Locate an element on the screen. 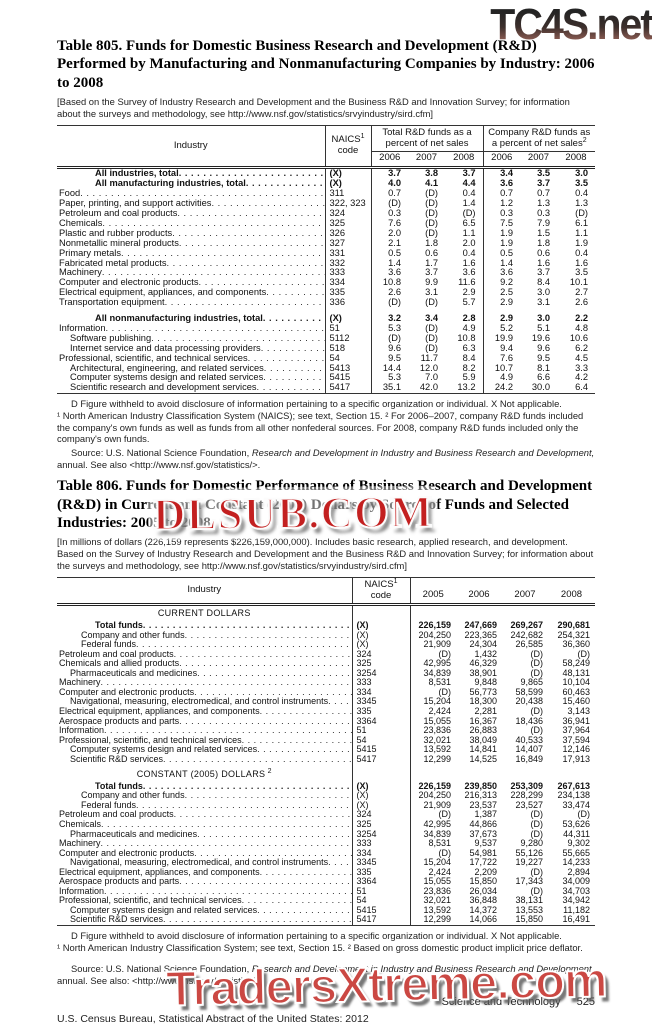  value-cell: 14,407 is located at coordinates (529, 749).